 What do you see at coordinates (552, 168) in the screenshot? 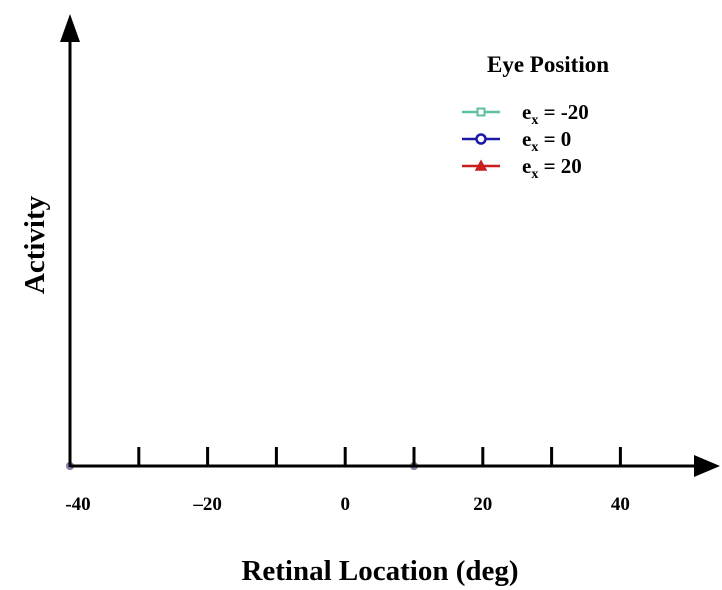
I see `legend-label: ex = 20` at bounding box center [552, 168].